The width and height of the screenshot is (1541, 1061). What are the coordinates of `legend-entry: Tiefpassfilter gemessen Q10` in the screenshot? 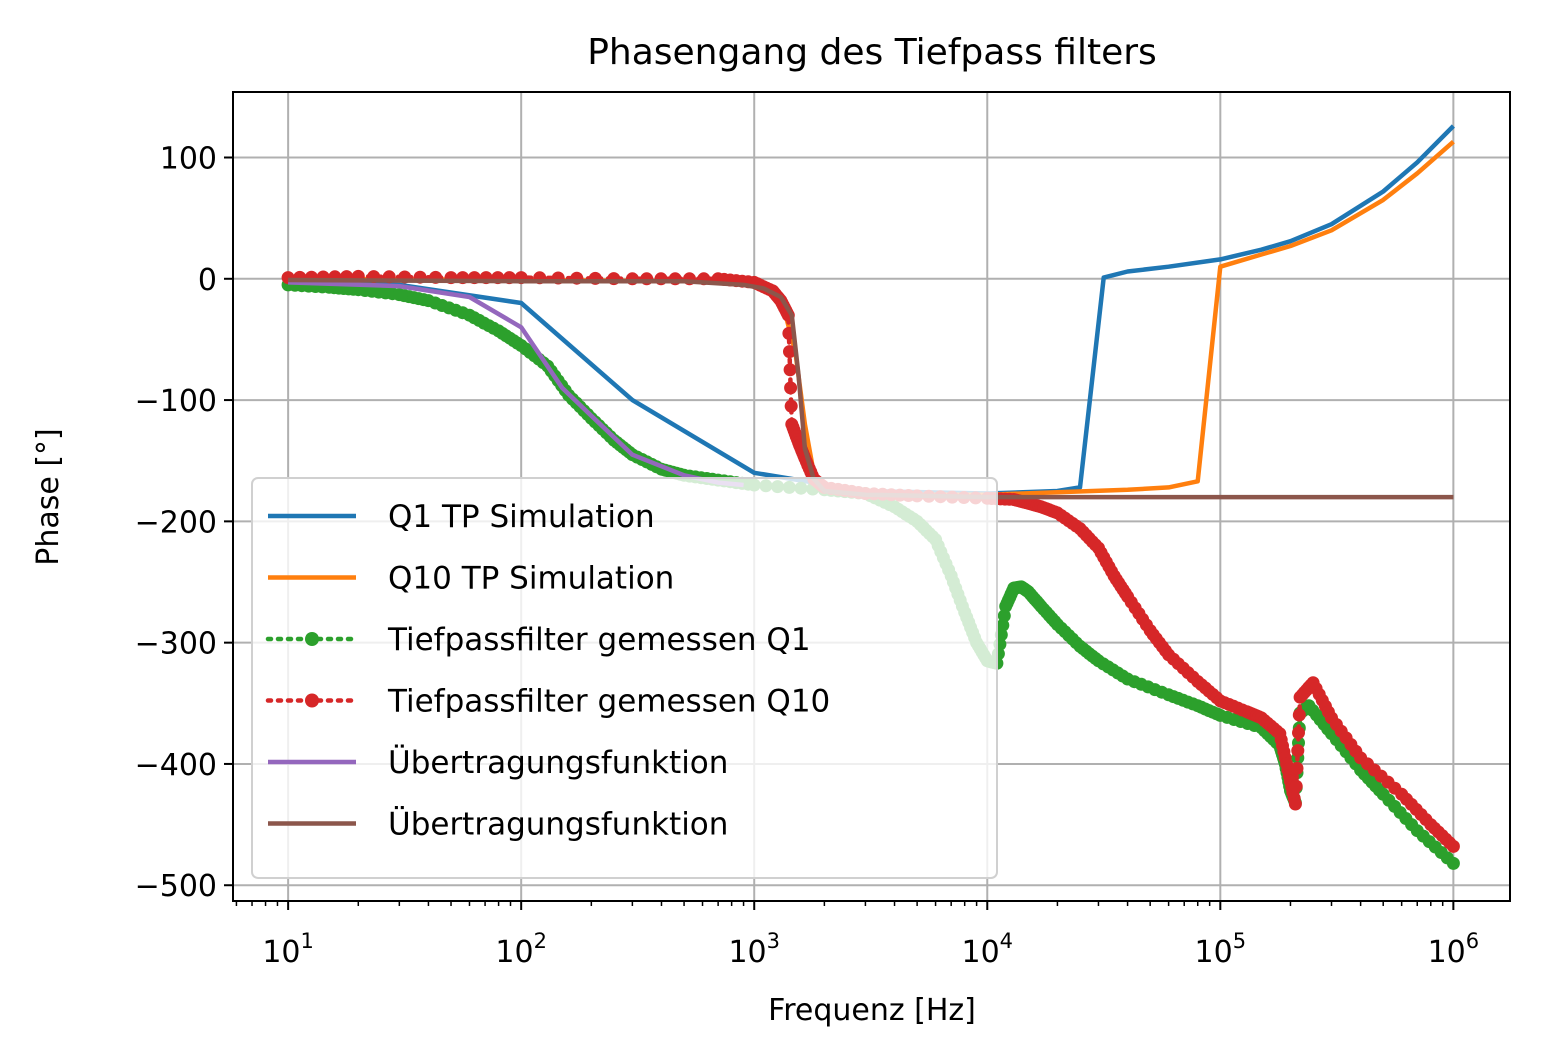 It's located at (547, 702).